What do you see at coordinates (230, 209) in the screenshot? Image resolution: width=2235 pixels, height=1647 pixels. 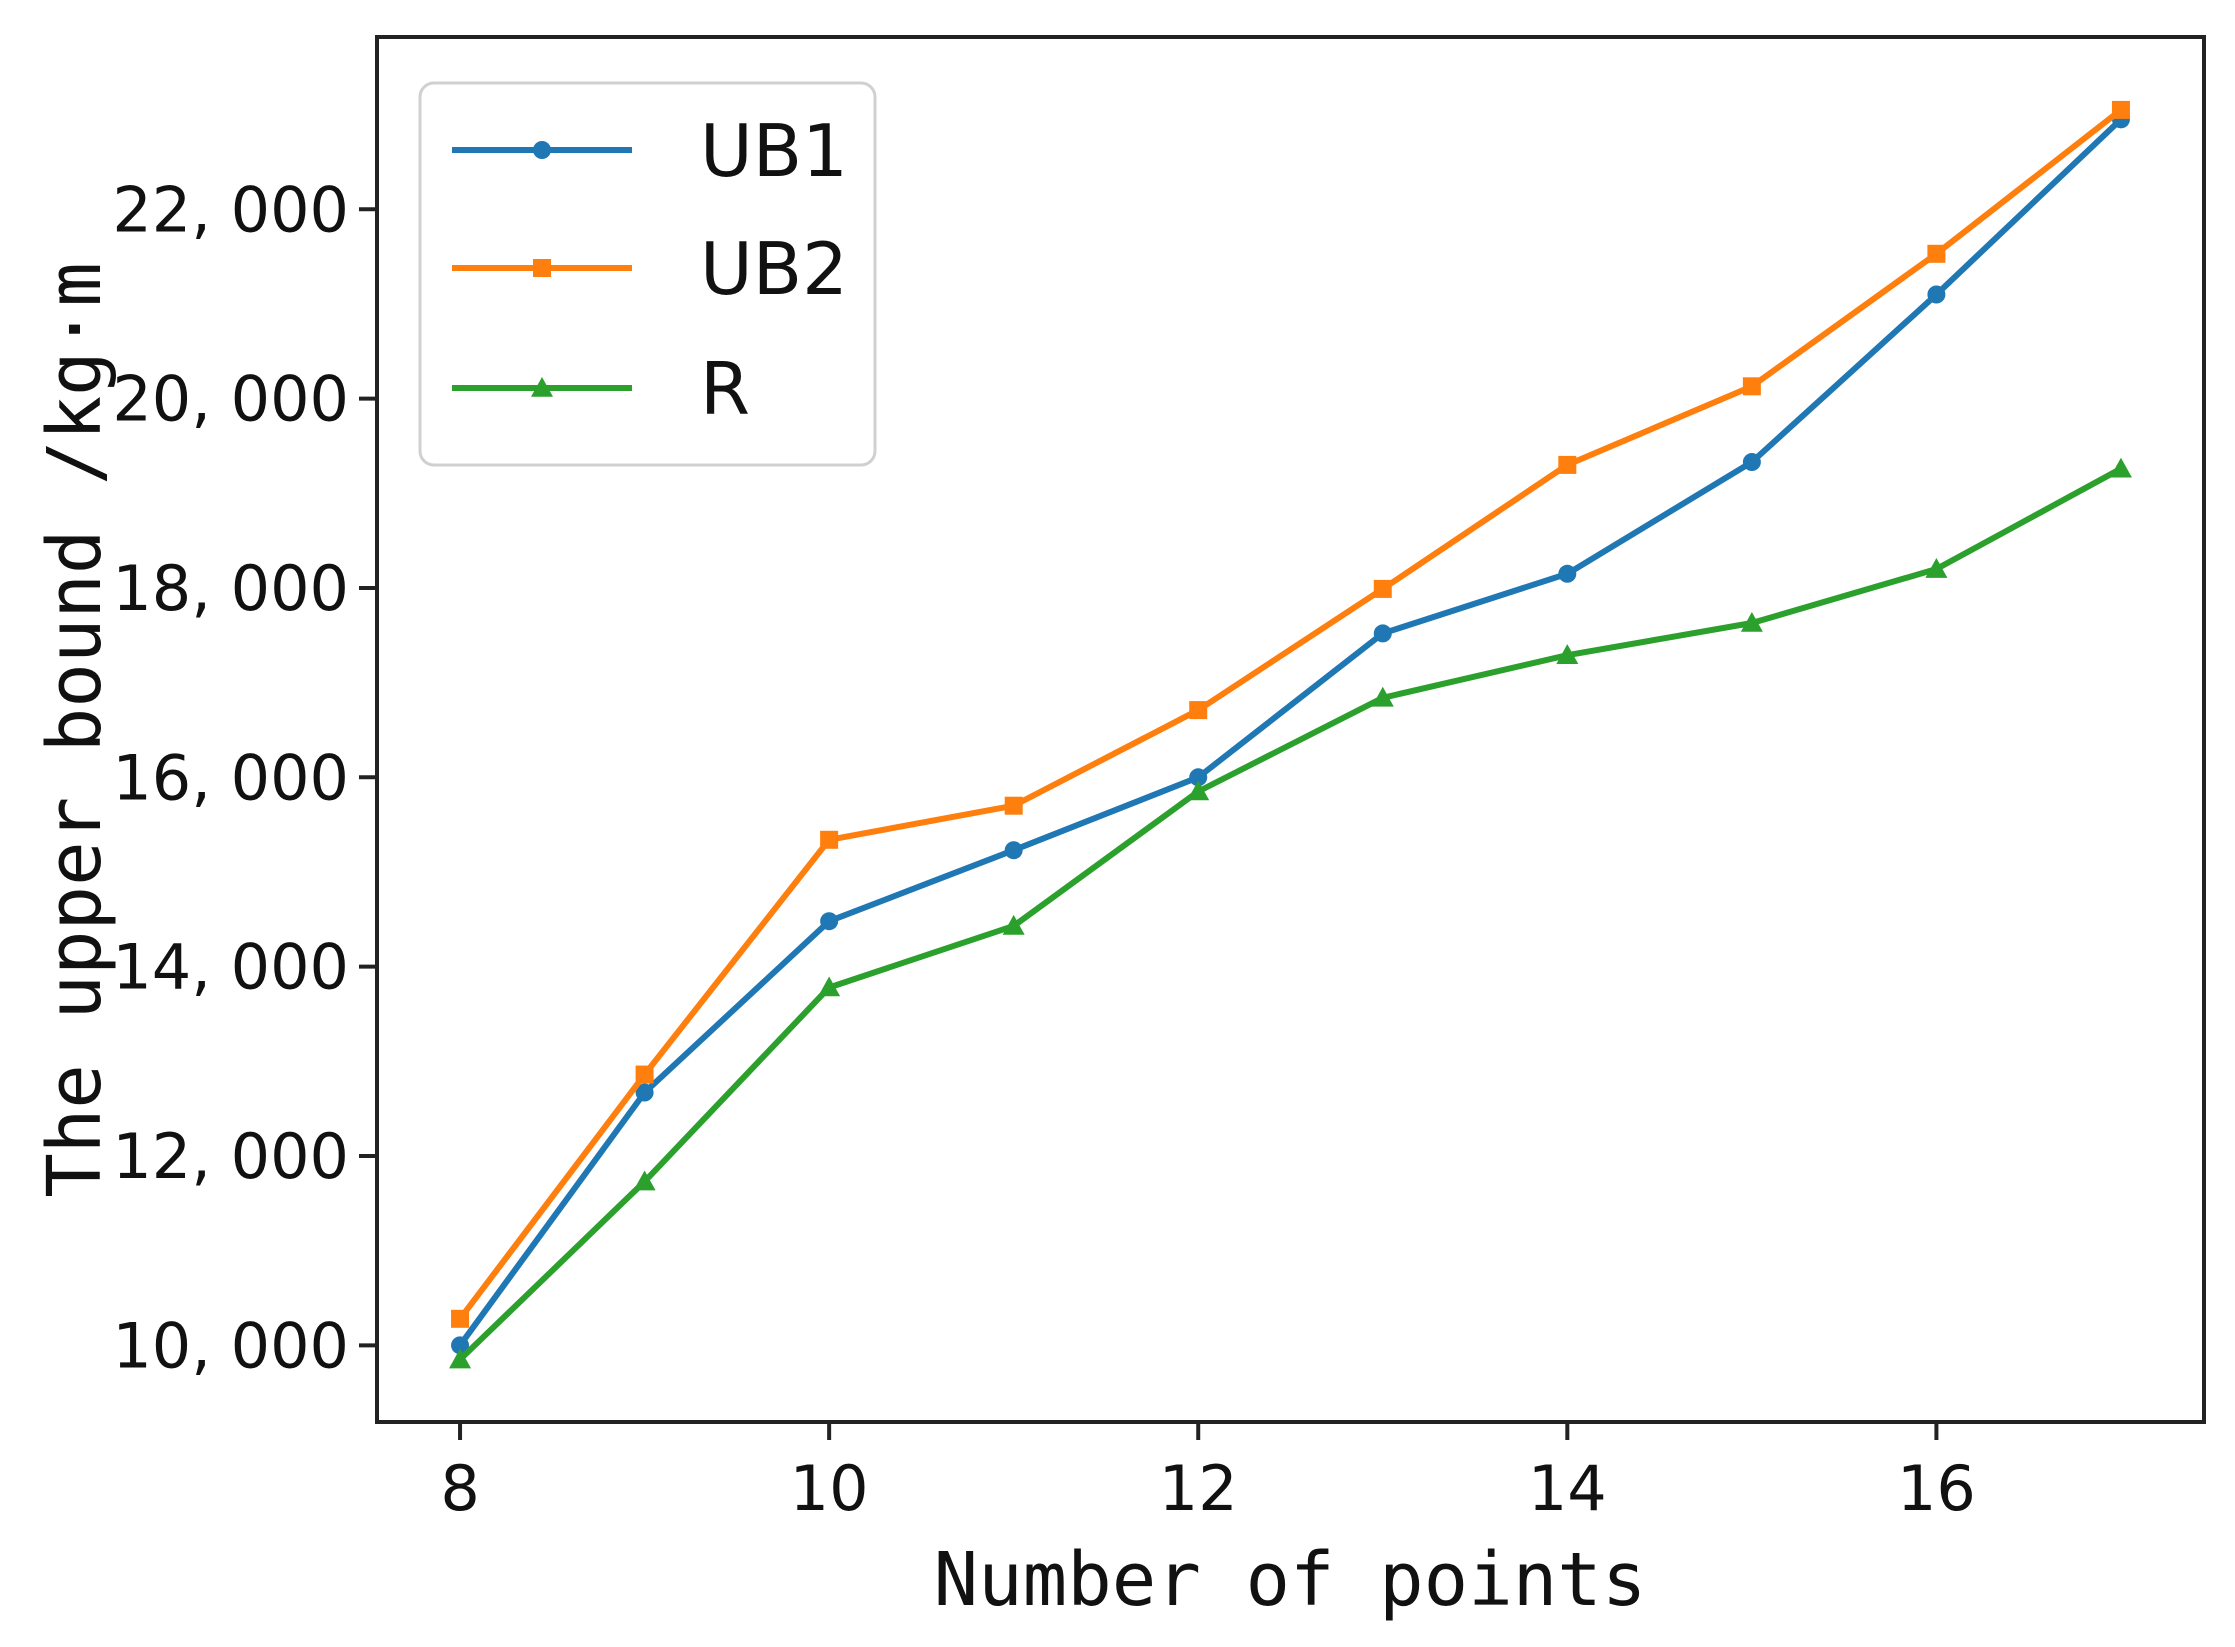 I see `y-tick-label: 22, 000` at bounding box center [230, 209].